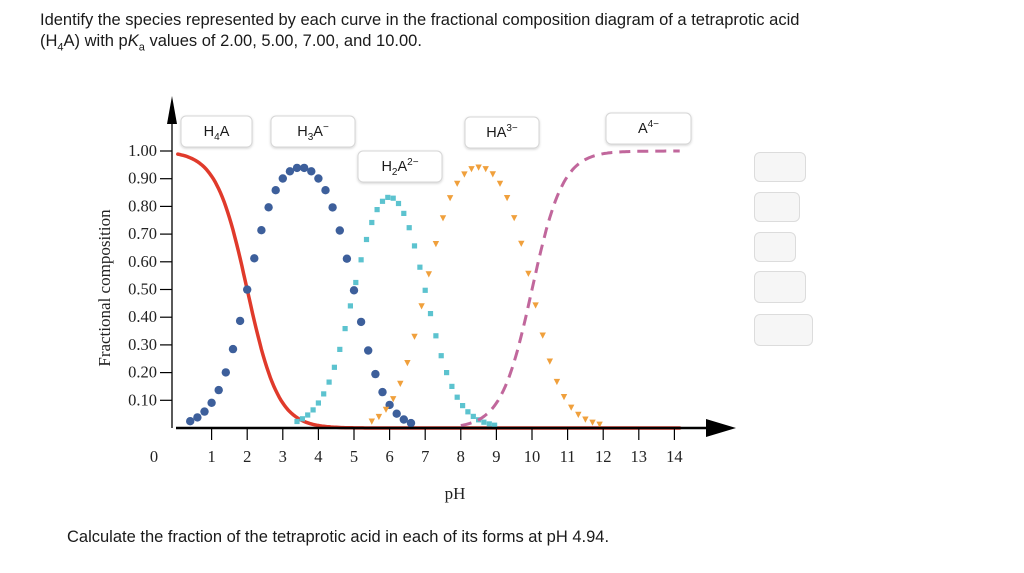  What do you see at coordinates (211, 456) in the screenshot?
I see `x-tick-label: 1` at bounding box center [211, 456].